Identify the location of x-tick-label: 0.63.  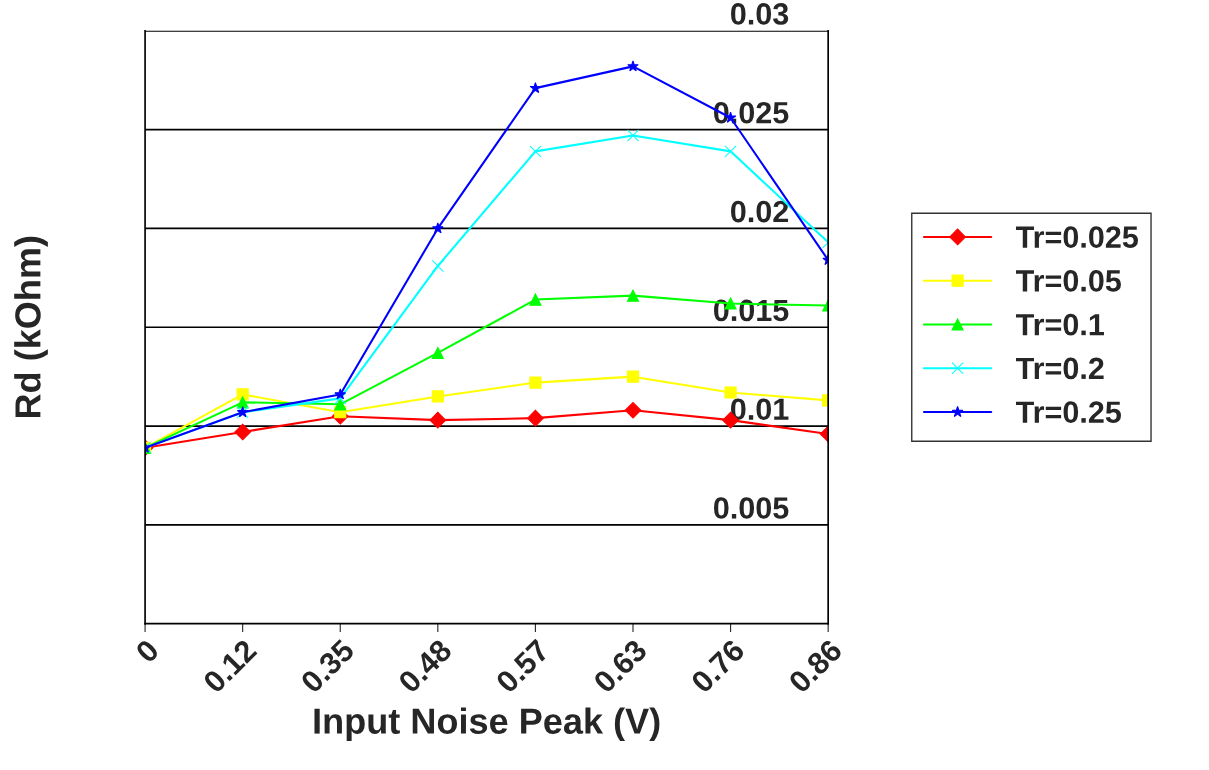
(620, 666).